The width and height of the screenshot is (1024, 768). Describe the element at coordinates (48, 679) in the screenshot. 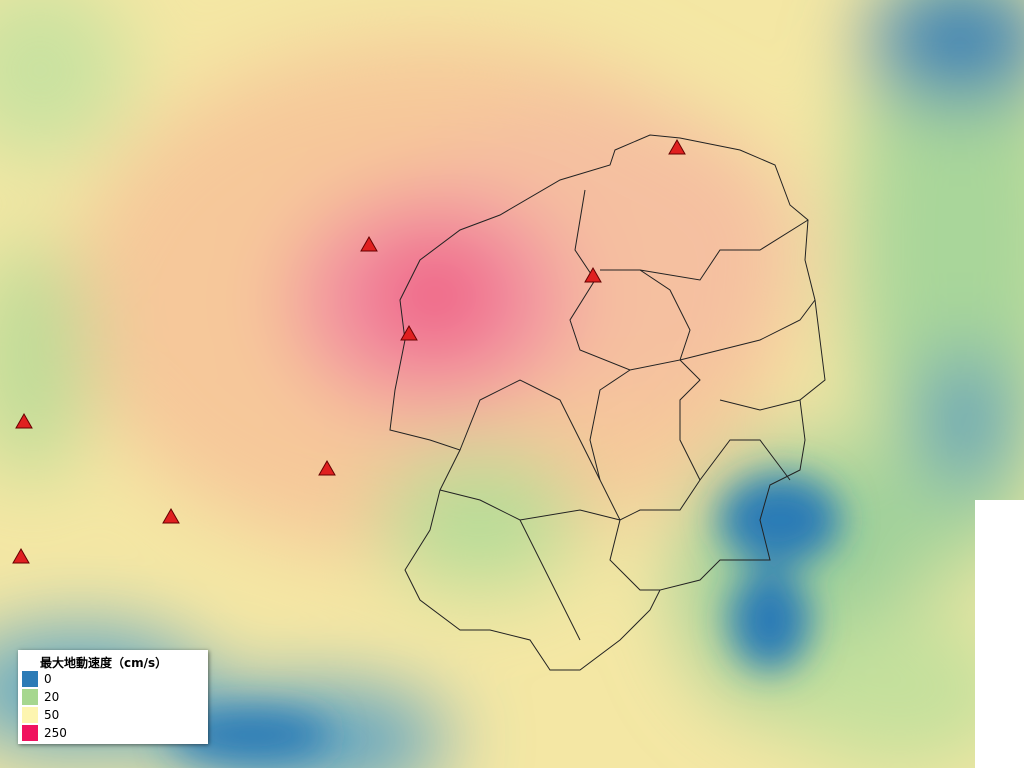

I see `legend-label: 0` at that location.